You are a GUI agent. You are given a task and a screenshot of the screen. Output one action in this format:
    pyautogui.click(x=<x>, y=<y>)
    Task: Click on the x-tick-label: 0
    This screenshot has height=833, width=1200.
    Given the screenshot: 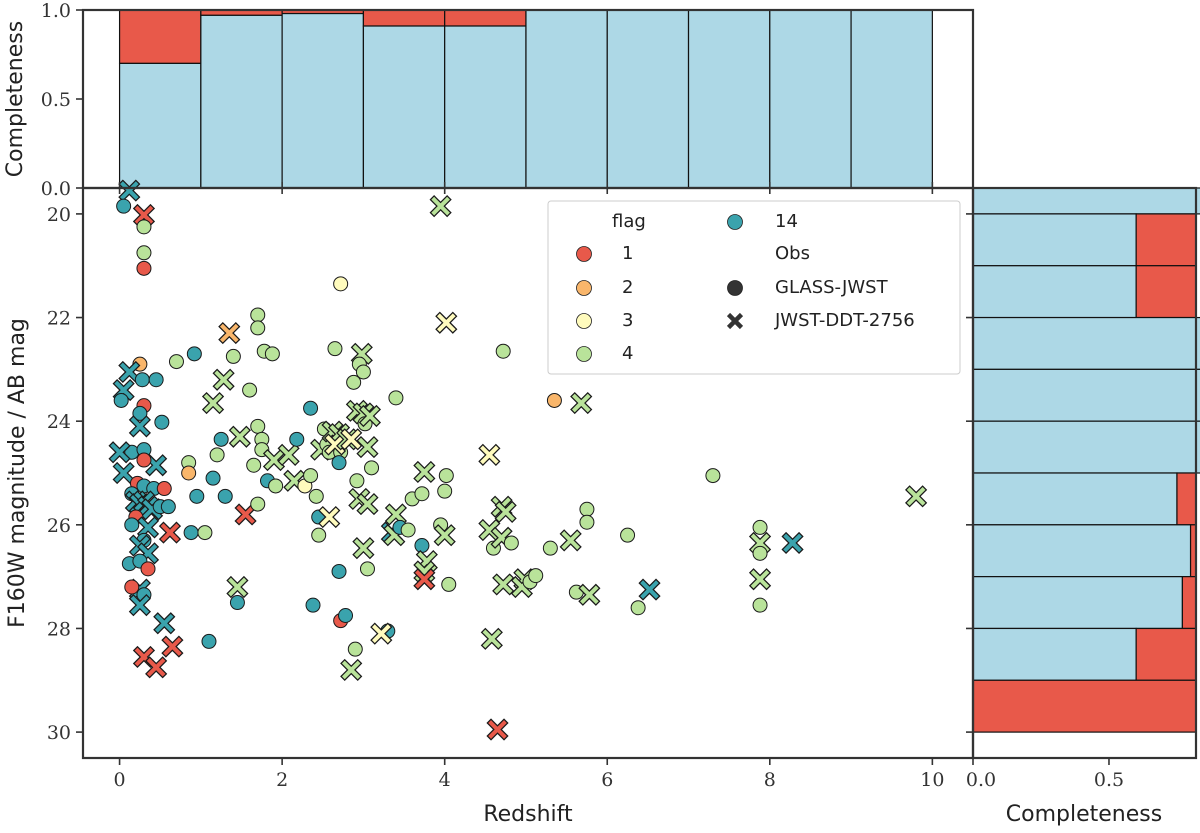 What is the action you would take?
    pyautogui.click(x=120, y=780)
    